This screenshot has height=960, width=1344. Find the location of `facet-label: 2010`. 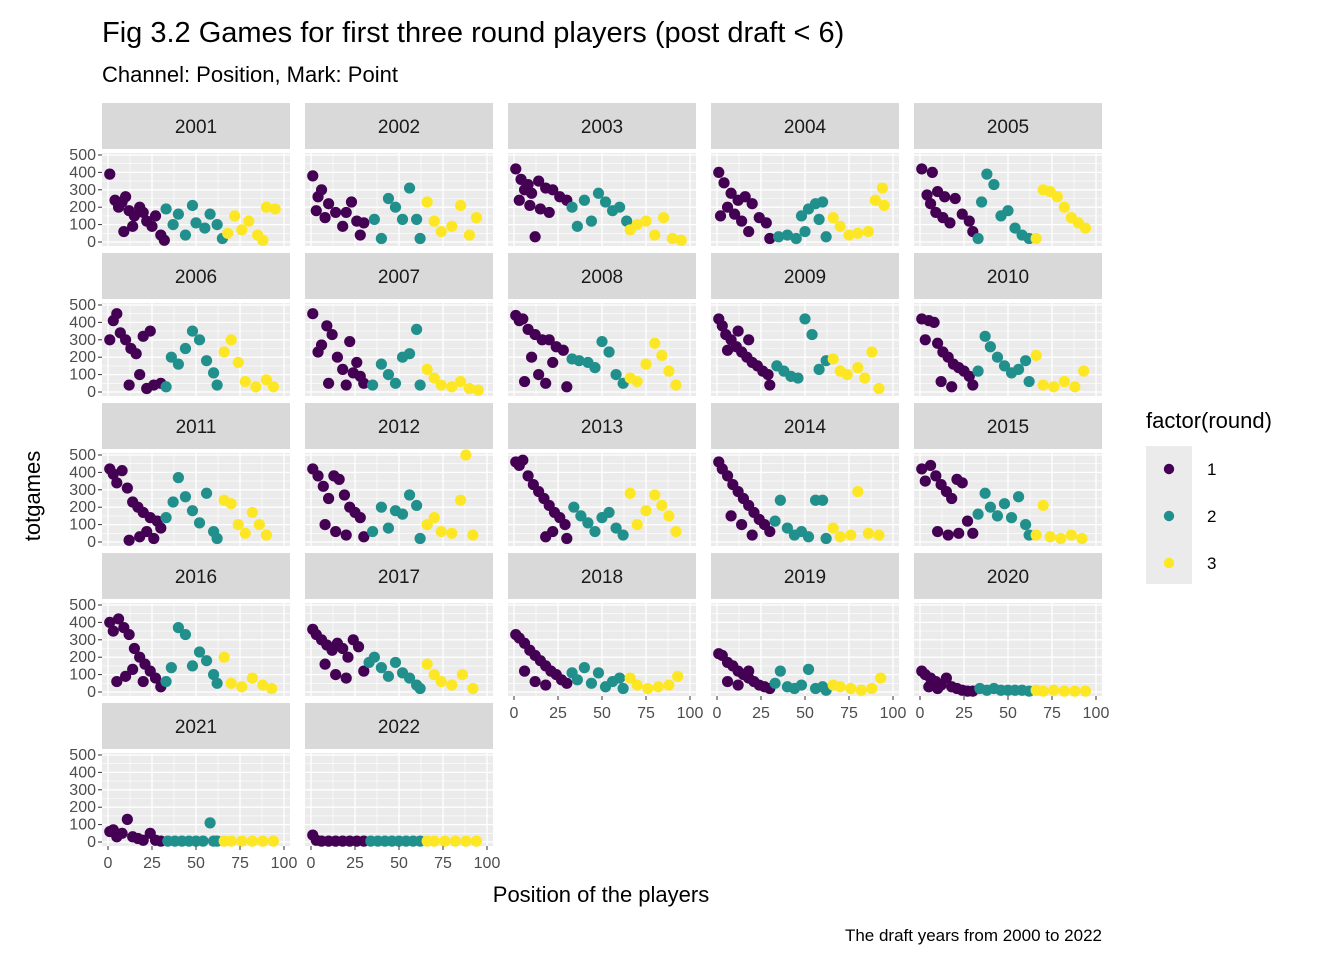

facet-label: 2010 is located at coordinates (1008, 277).